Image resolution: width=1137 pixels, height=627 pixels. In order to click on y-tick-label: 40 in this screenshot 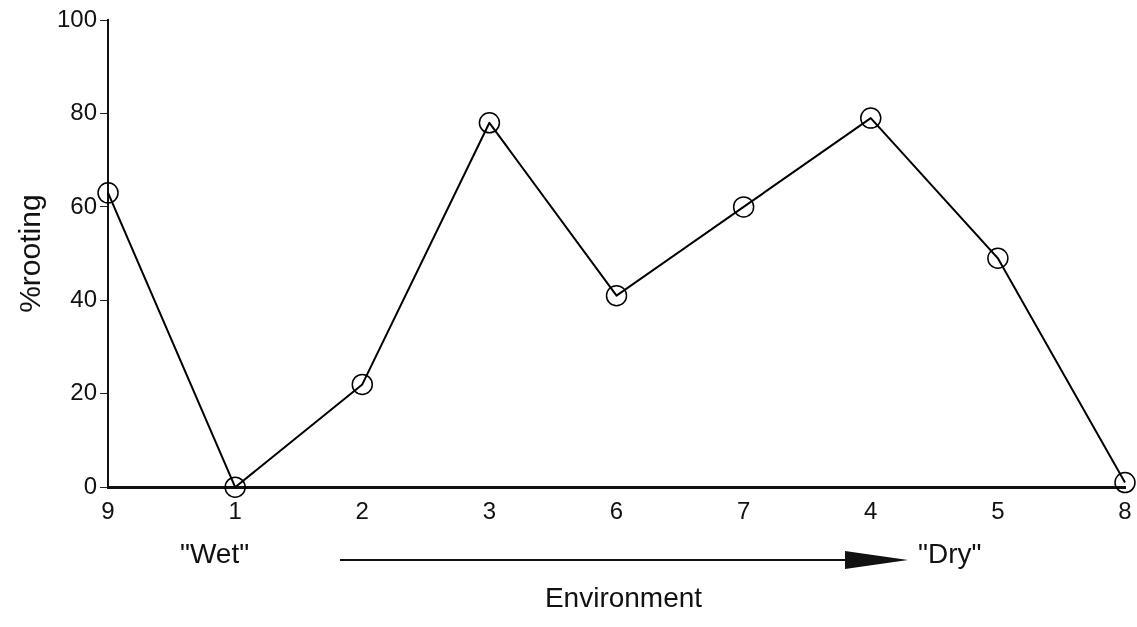, I will do `click(84, 298)`.